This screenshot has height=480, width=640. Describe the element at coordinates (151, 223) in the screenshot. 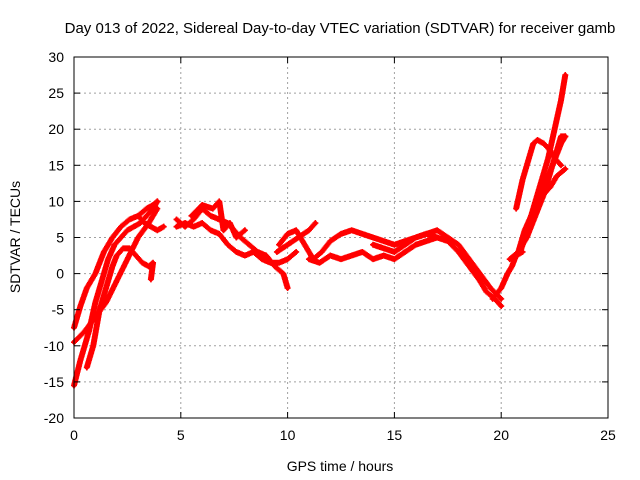

I see `series-sat-e` at that location.